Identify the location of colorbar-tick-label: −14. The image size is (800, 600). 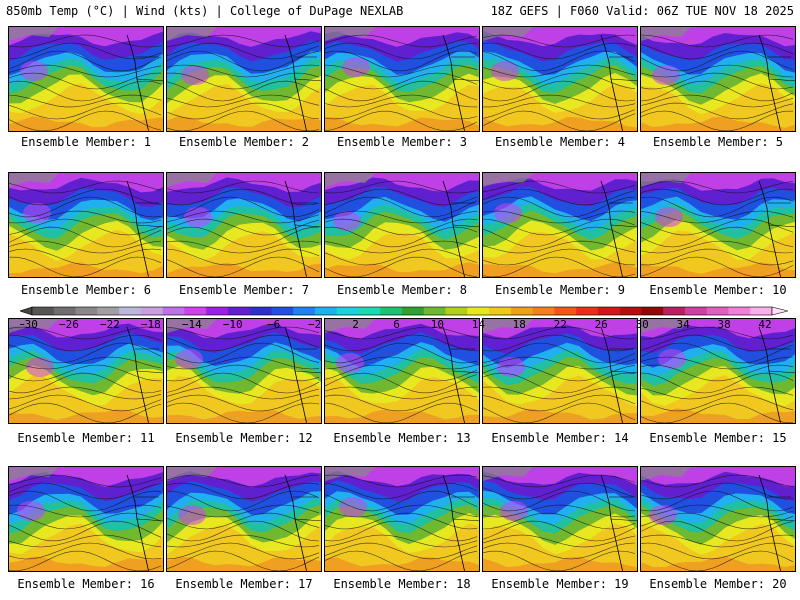
(192, 324).